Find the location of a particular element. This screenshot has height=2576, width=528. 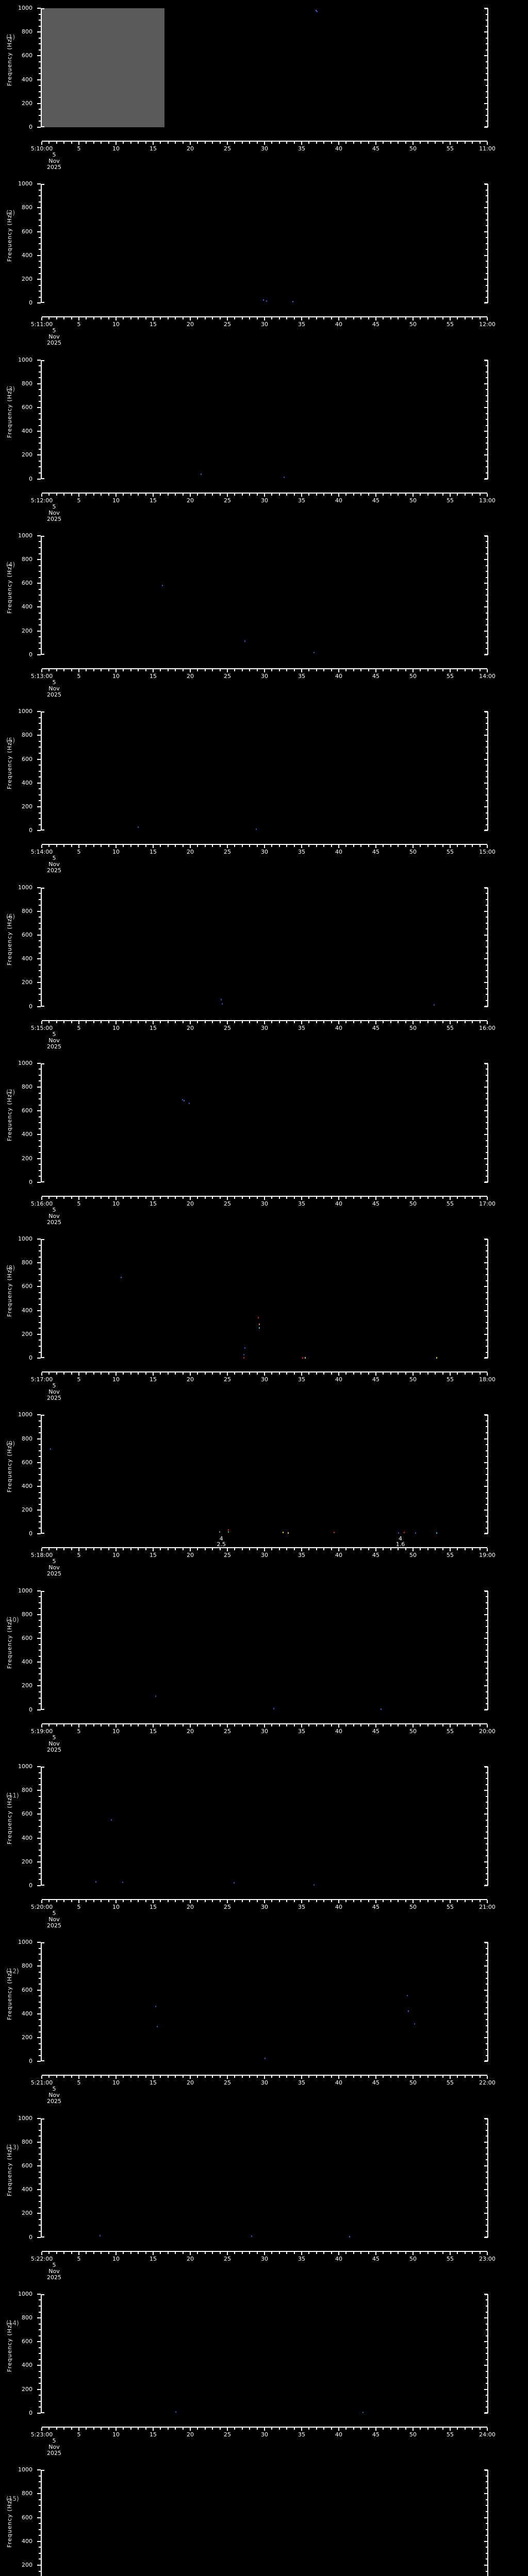

time-axis-line is located at coordinates (264, 1548).